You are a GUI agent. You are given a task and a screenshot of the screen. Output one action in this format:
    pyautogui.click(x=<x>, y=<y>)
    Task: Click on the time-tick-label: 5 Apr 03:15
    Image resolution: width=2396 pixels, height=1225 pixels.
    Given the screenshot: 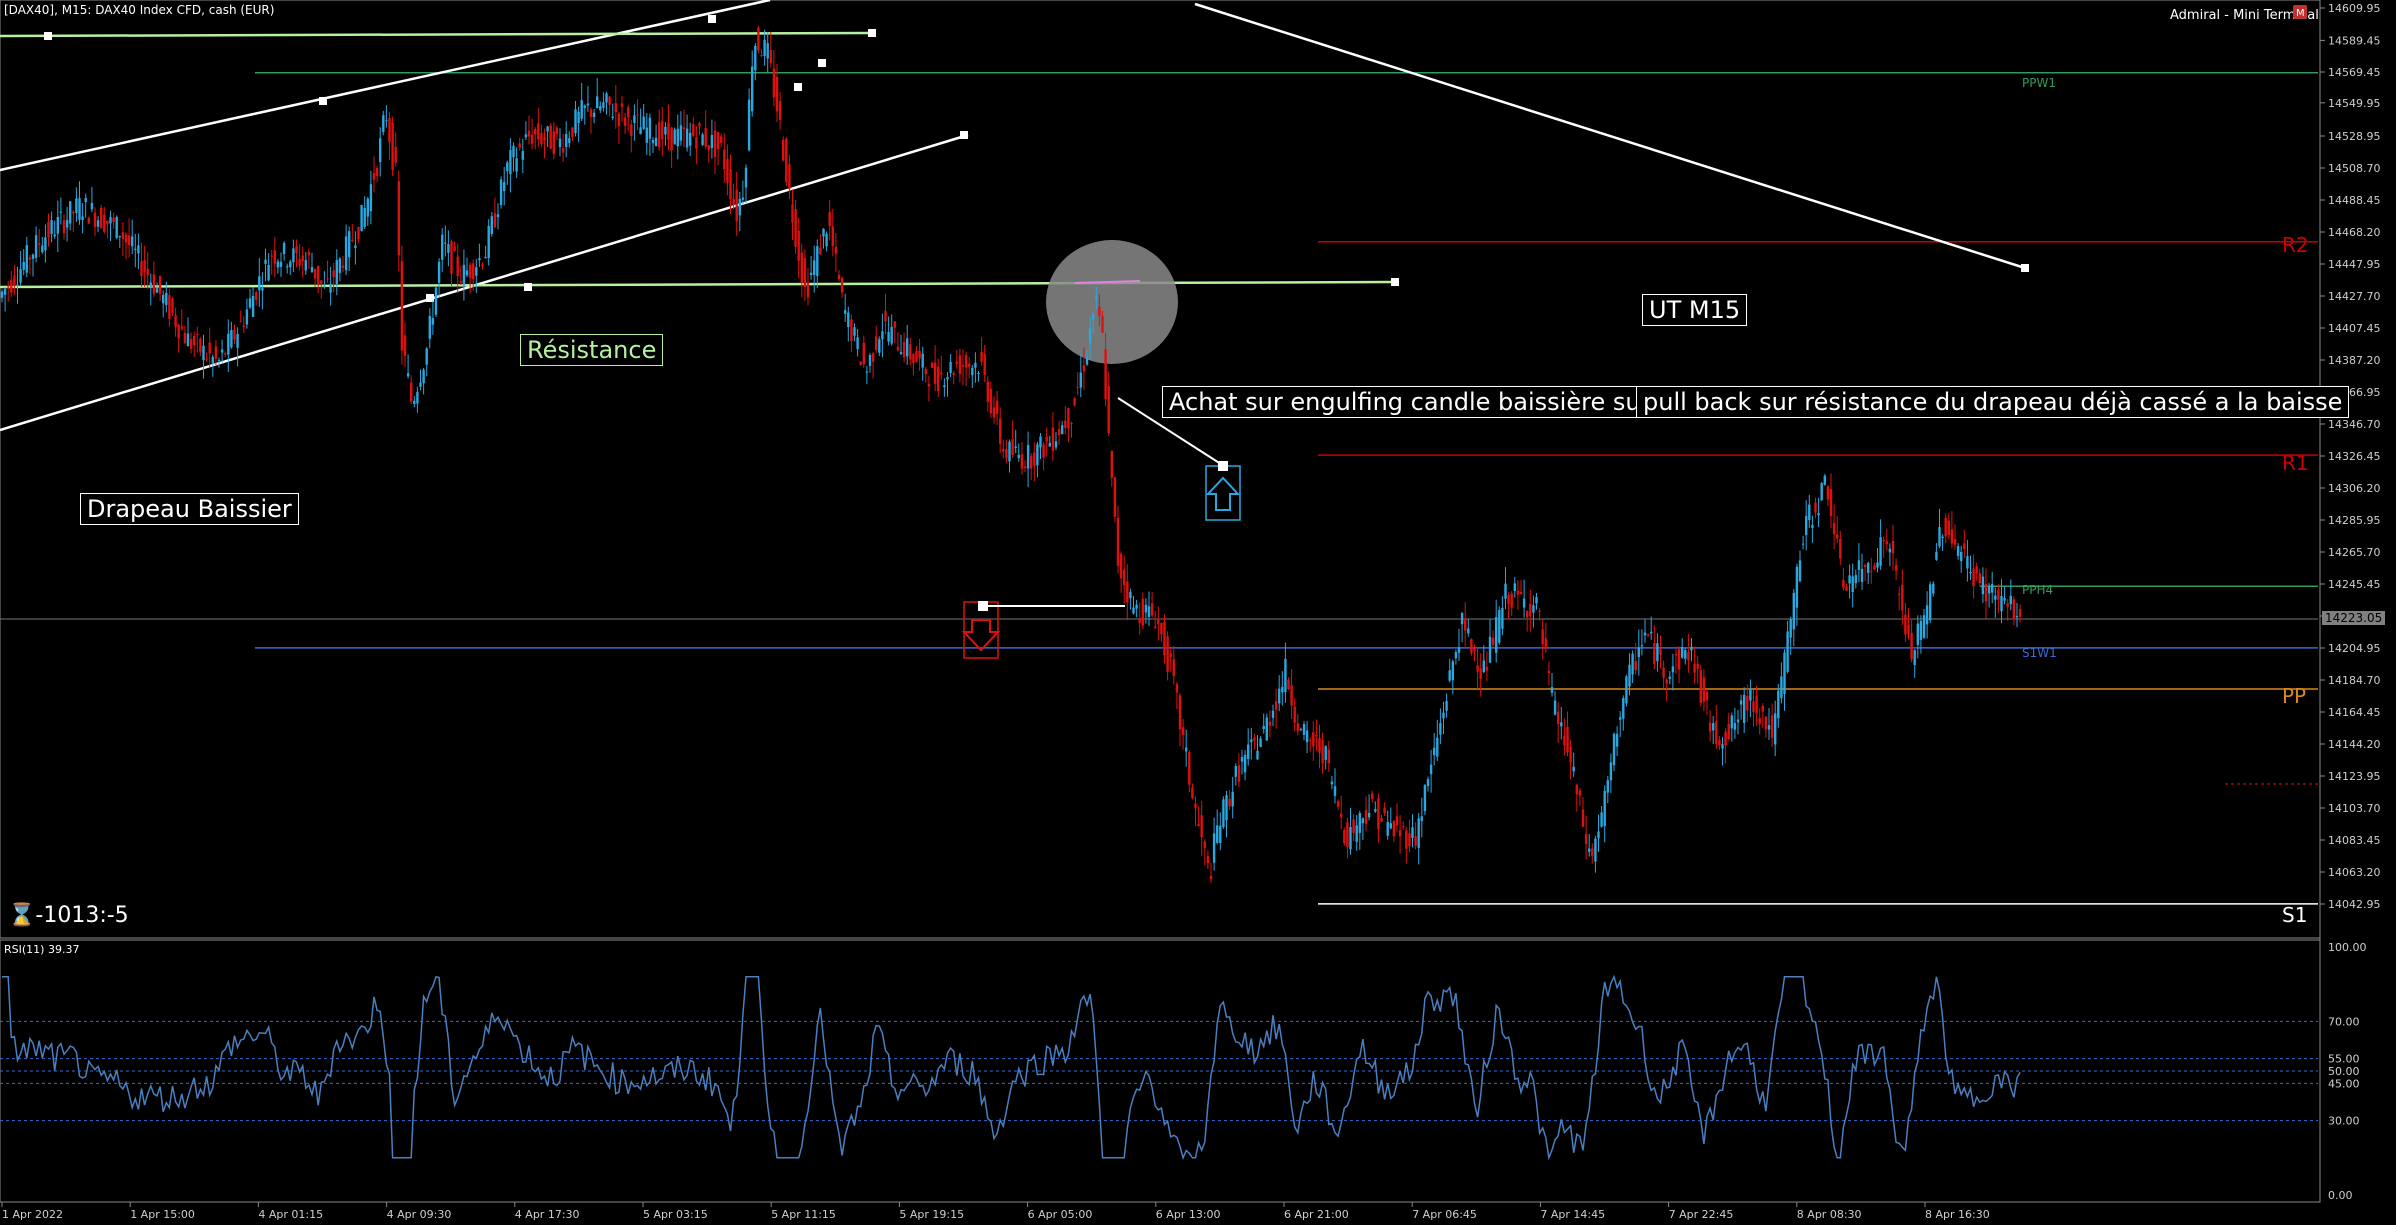 What is the action you would take?
    pyautogui.click(x=675, y=1214)
    